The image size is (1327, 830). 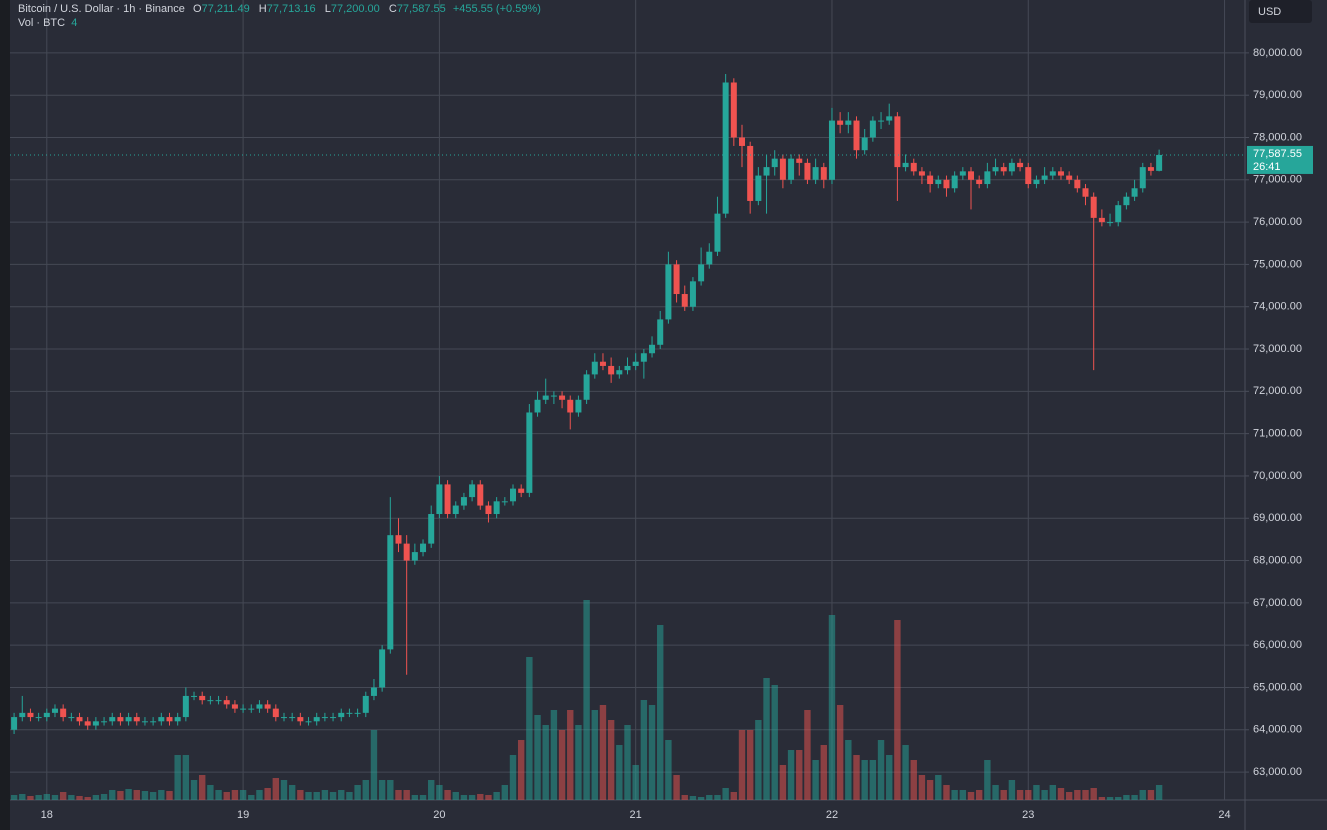 I want to click on ohlc-key: L, so click(x=327, y=9).